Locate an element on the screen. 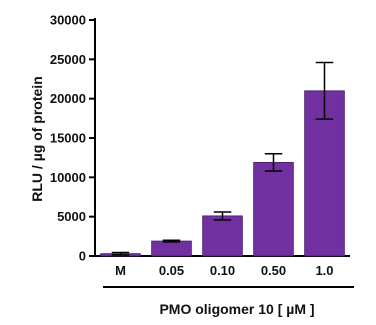 Image resolution: width=376 pixels, height=325 pixels. y-tick-label: 10000 is located at coordinates (68, 177).